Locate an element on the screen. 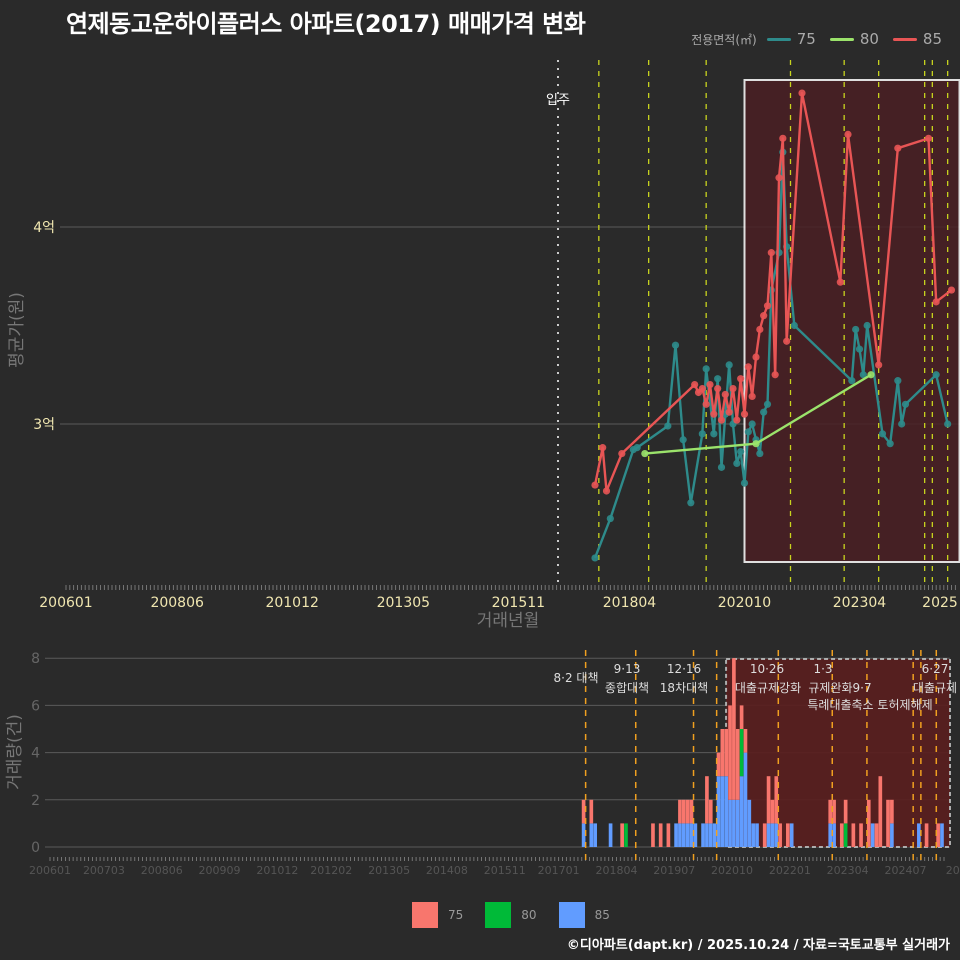  svg-text: 6 is located at coordinates (35, 706).